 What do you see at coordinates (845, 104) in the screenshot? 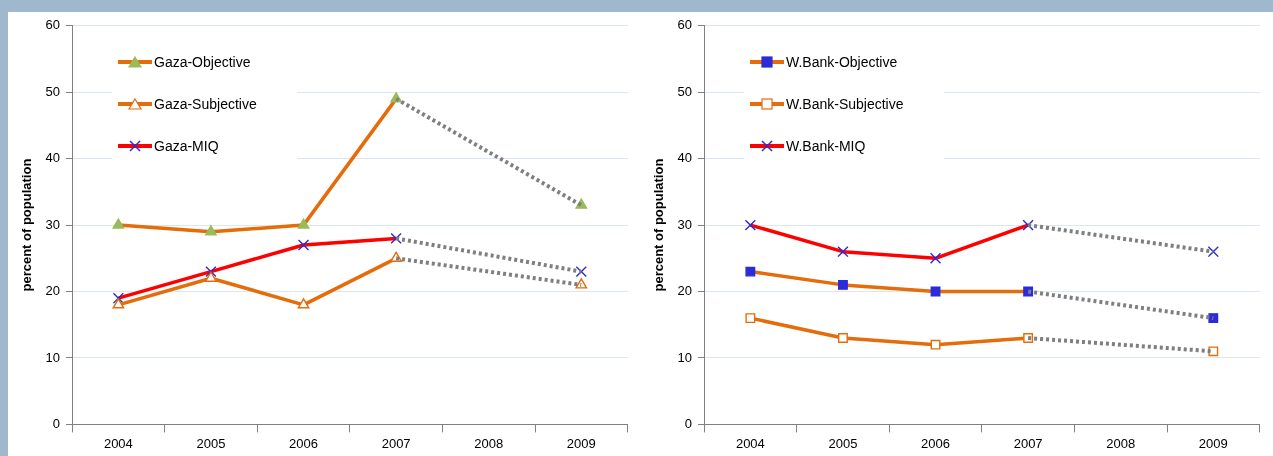
I see `legend-label: W.Bank-Subjective` at bounding box center [845, 104].